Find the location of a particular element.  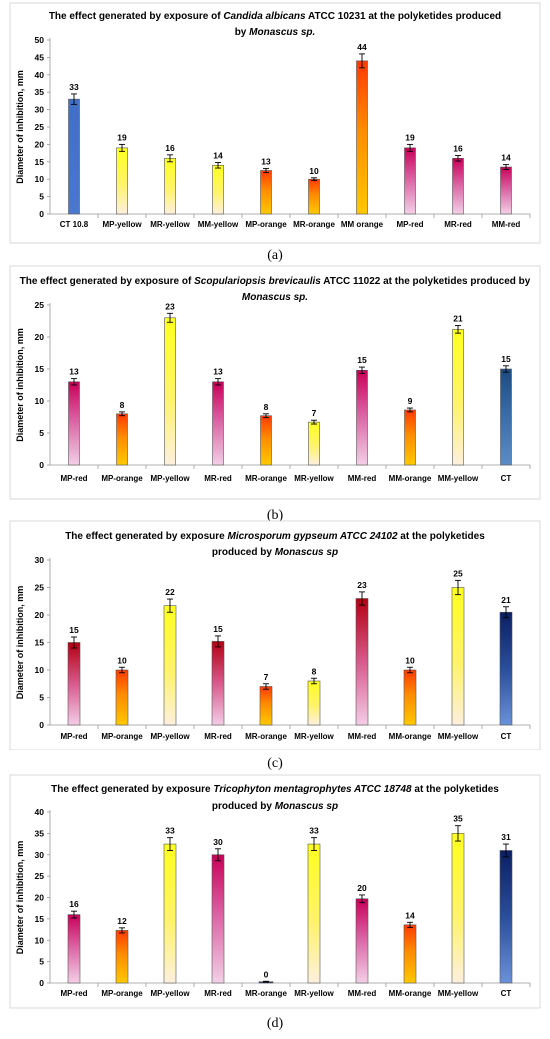

category-label: MR-orange is located at coordinates (266, 478).